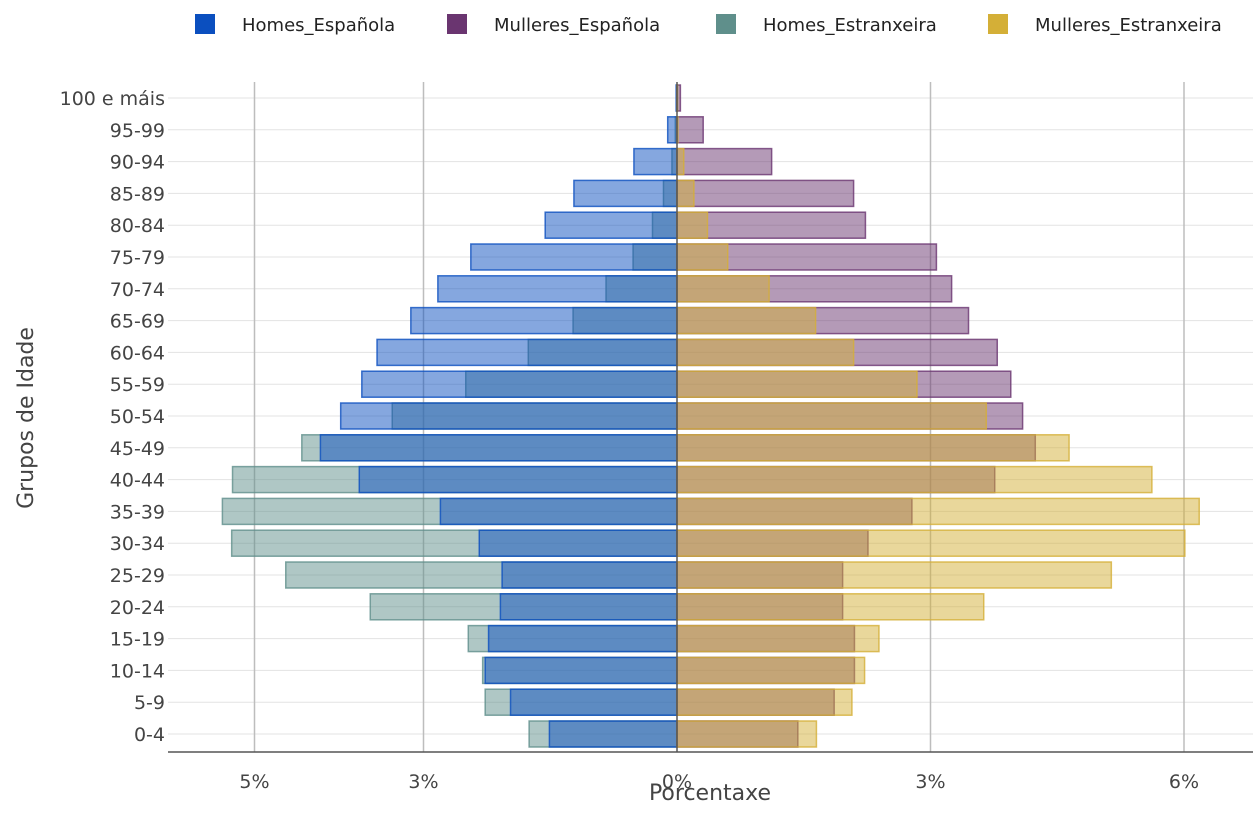  What do you see at coordinates (998, 24) in the screenshot?
I see `legend-swatch-mulleres-estranxeira` at bounding box center [998, 24].